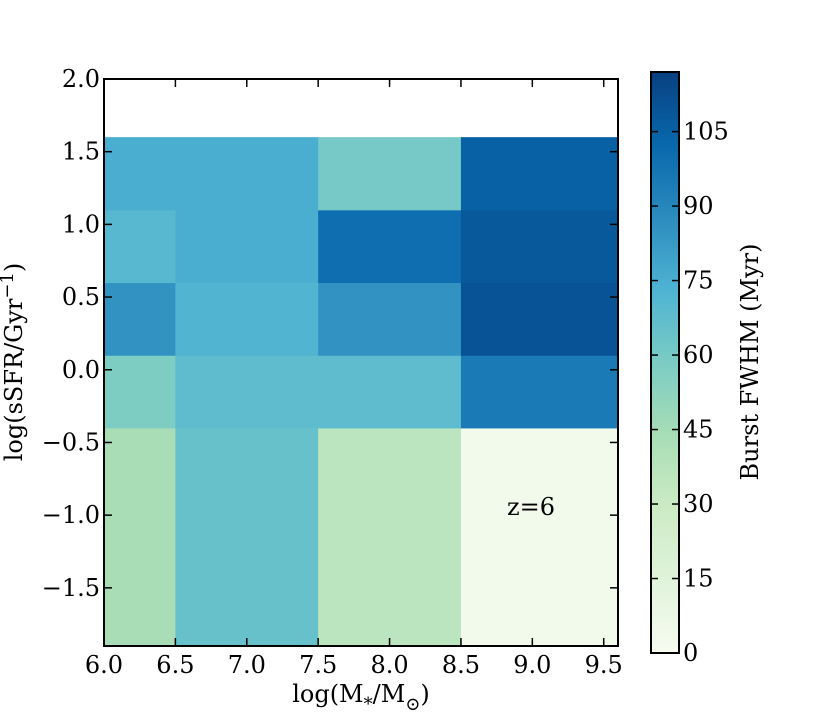  I want to click on colorbar-tick-label: 105, so click(706, 132).